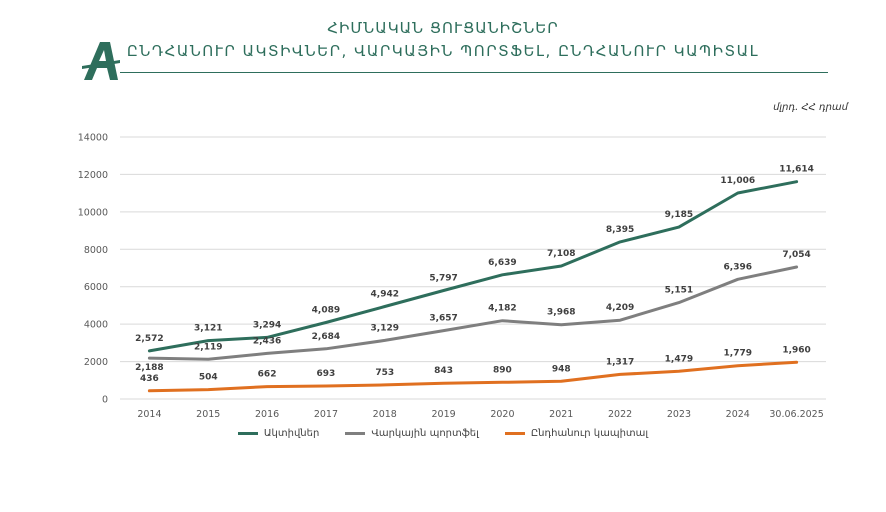  I want to click on x-tick-label: 2019, so click(443, 414).